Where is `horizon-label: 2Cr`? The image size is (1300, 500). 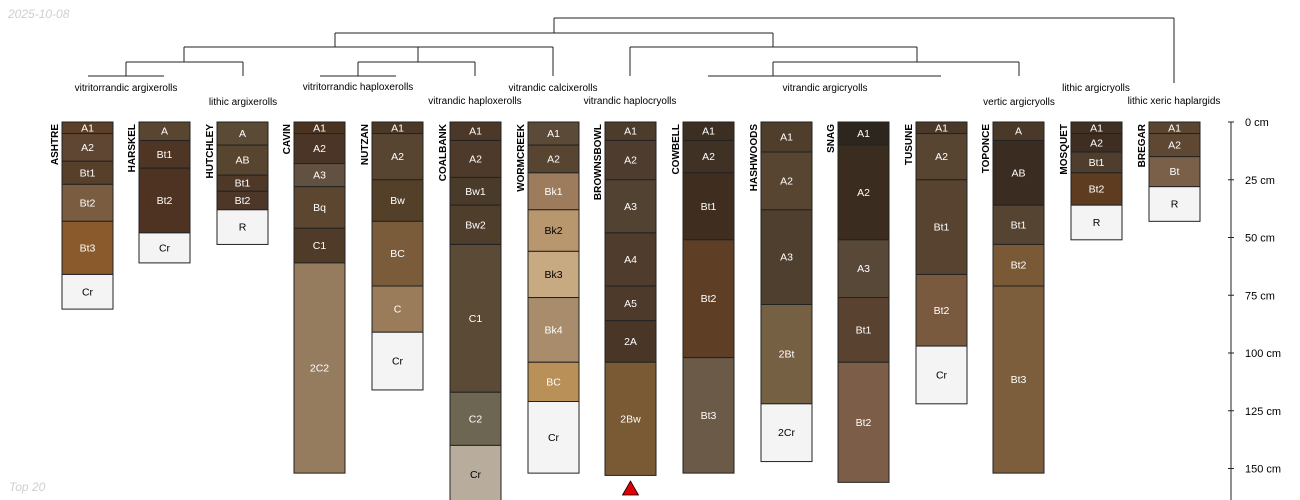 horizon-label: 2Cr is located at coordinates (786, 433).